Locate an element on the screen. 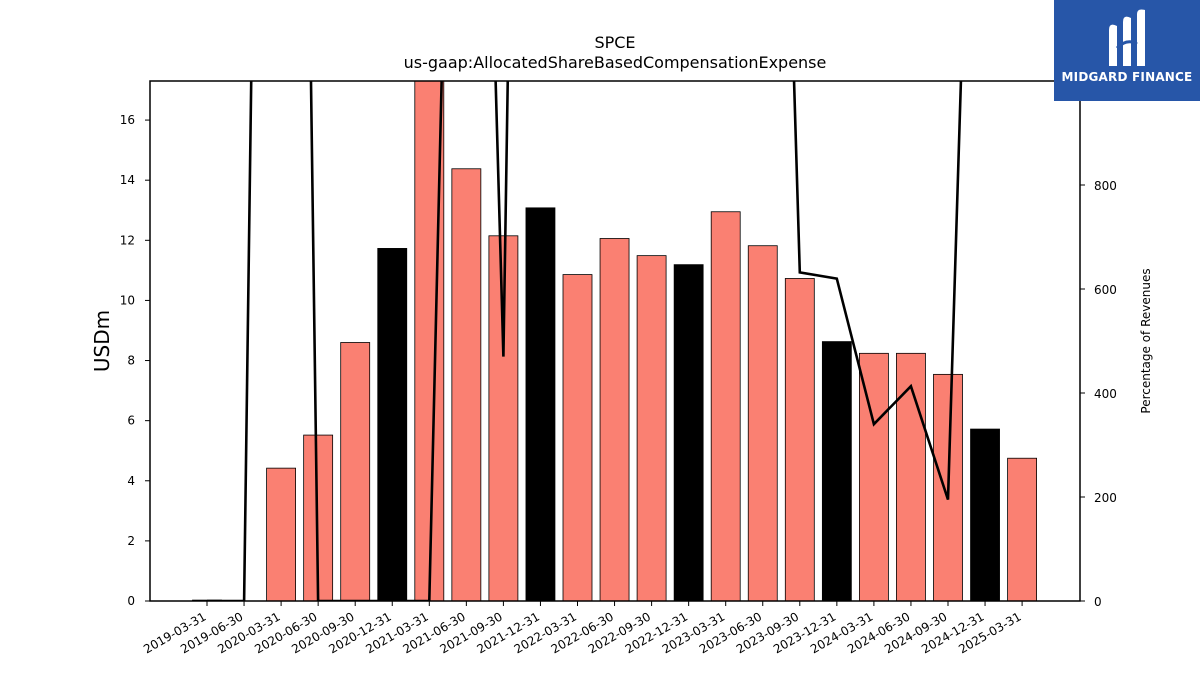 This screenshot has height=675, width=1200. midgard-logo-icon is located at coordinates (1127, 38).